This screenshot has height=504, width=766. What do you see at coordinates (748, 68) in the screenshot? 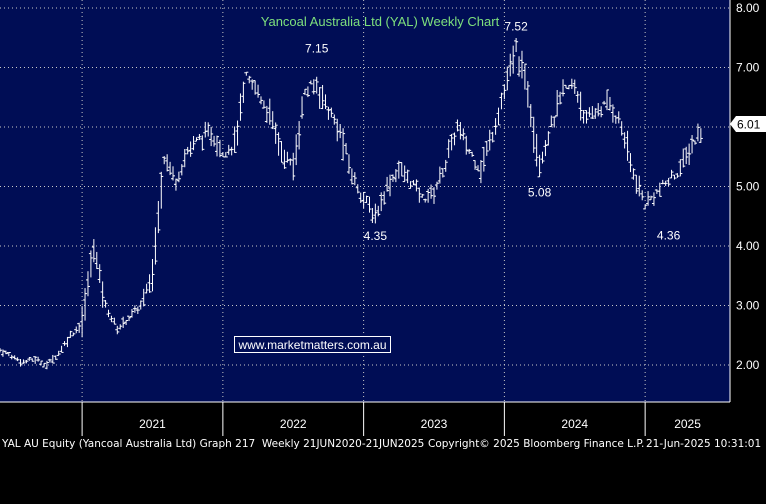
I see `y-tick-label: 7.00` at bounding box center [748, 68].